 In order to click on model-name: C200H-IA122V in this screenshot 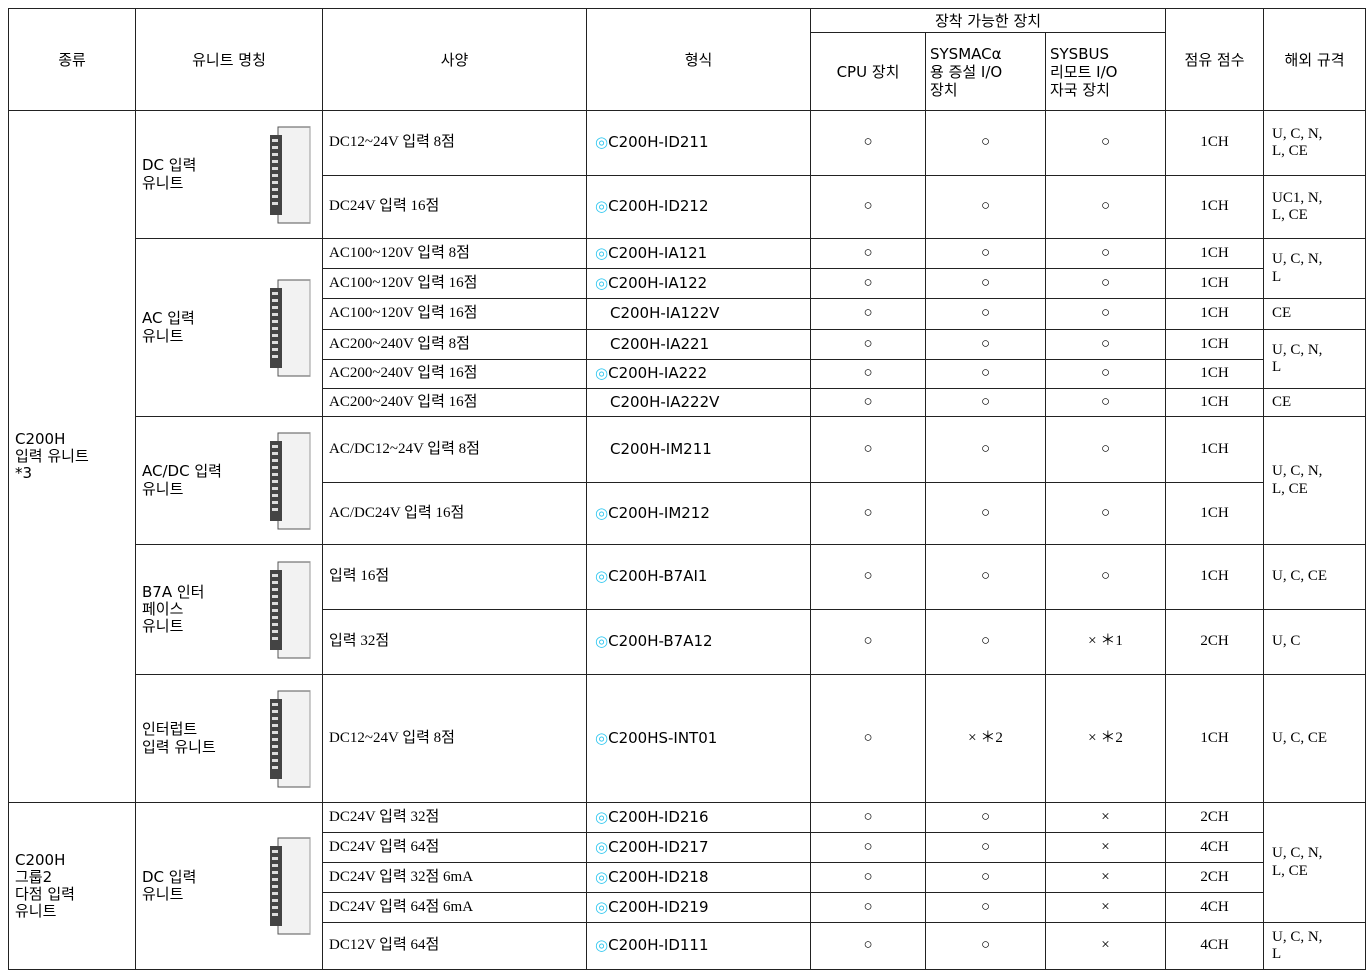, I will do `click(665, 313)`.